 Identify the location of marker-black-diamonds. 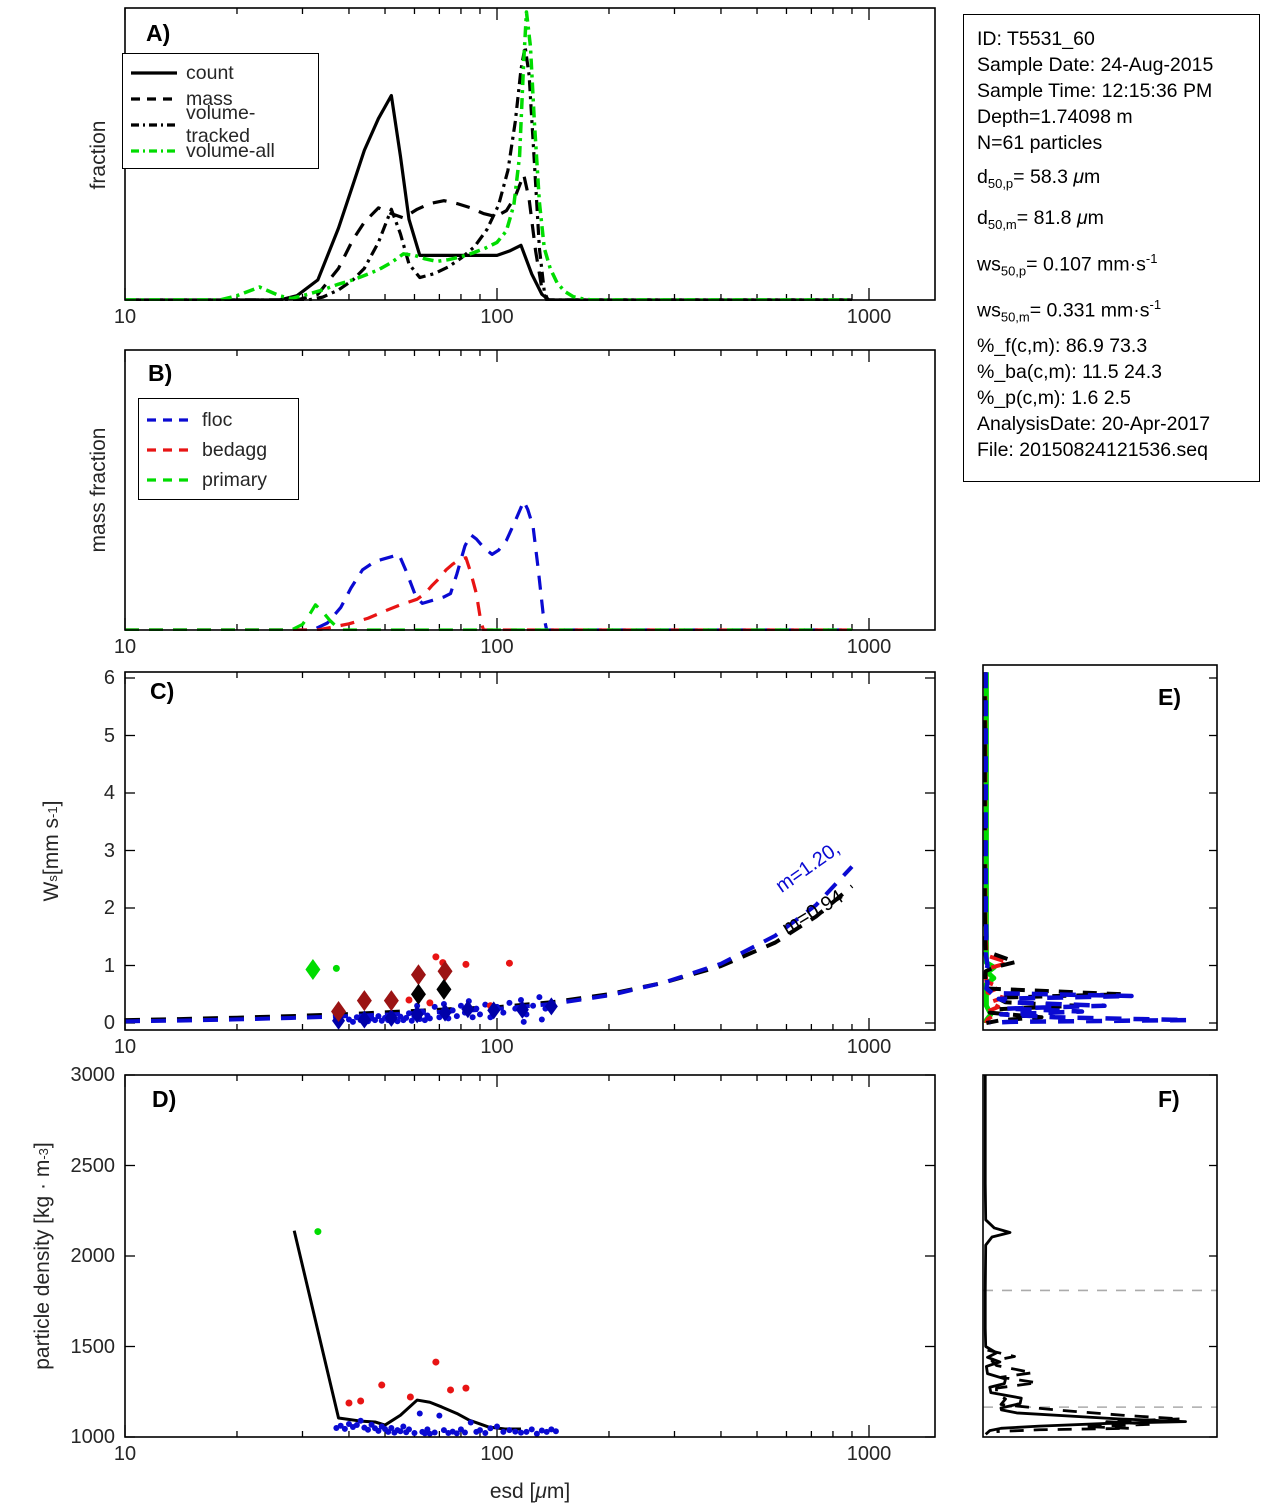
(418, 994).